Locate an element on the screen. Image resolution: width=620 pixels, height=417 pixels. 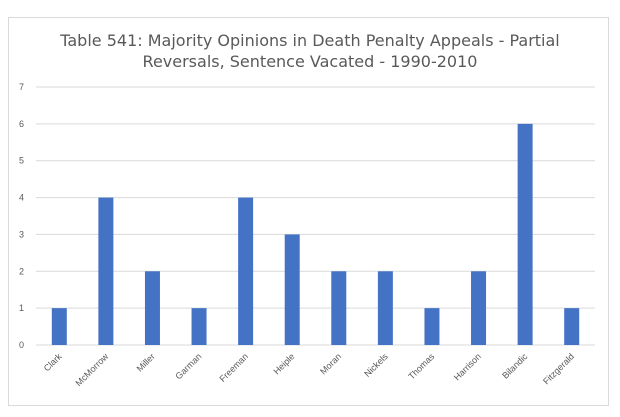
y-tick-label-0: 0 is located at coordinates (21, 345).